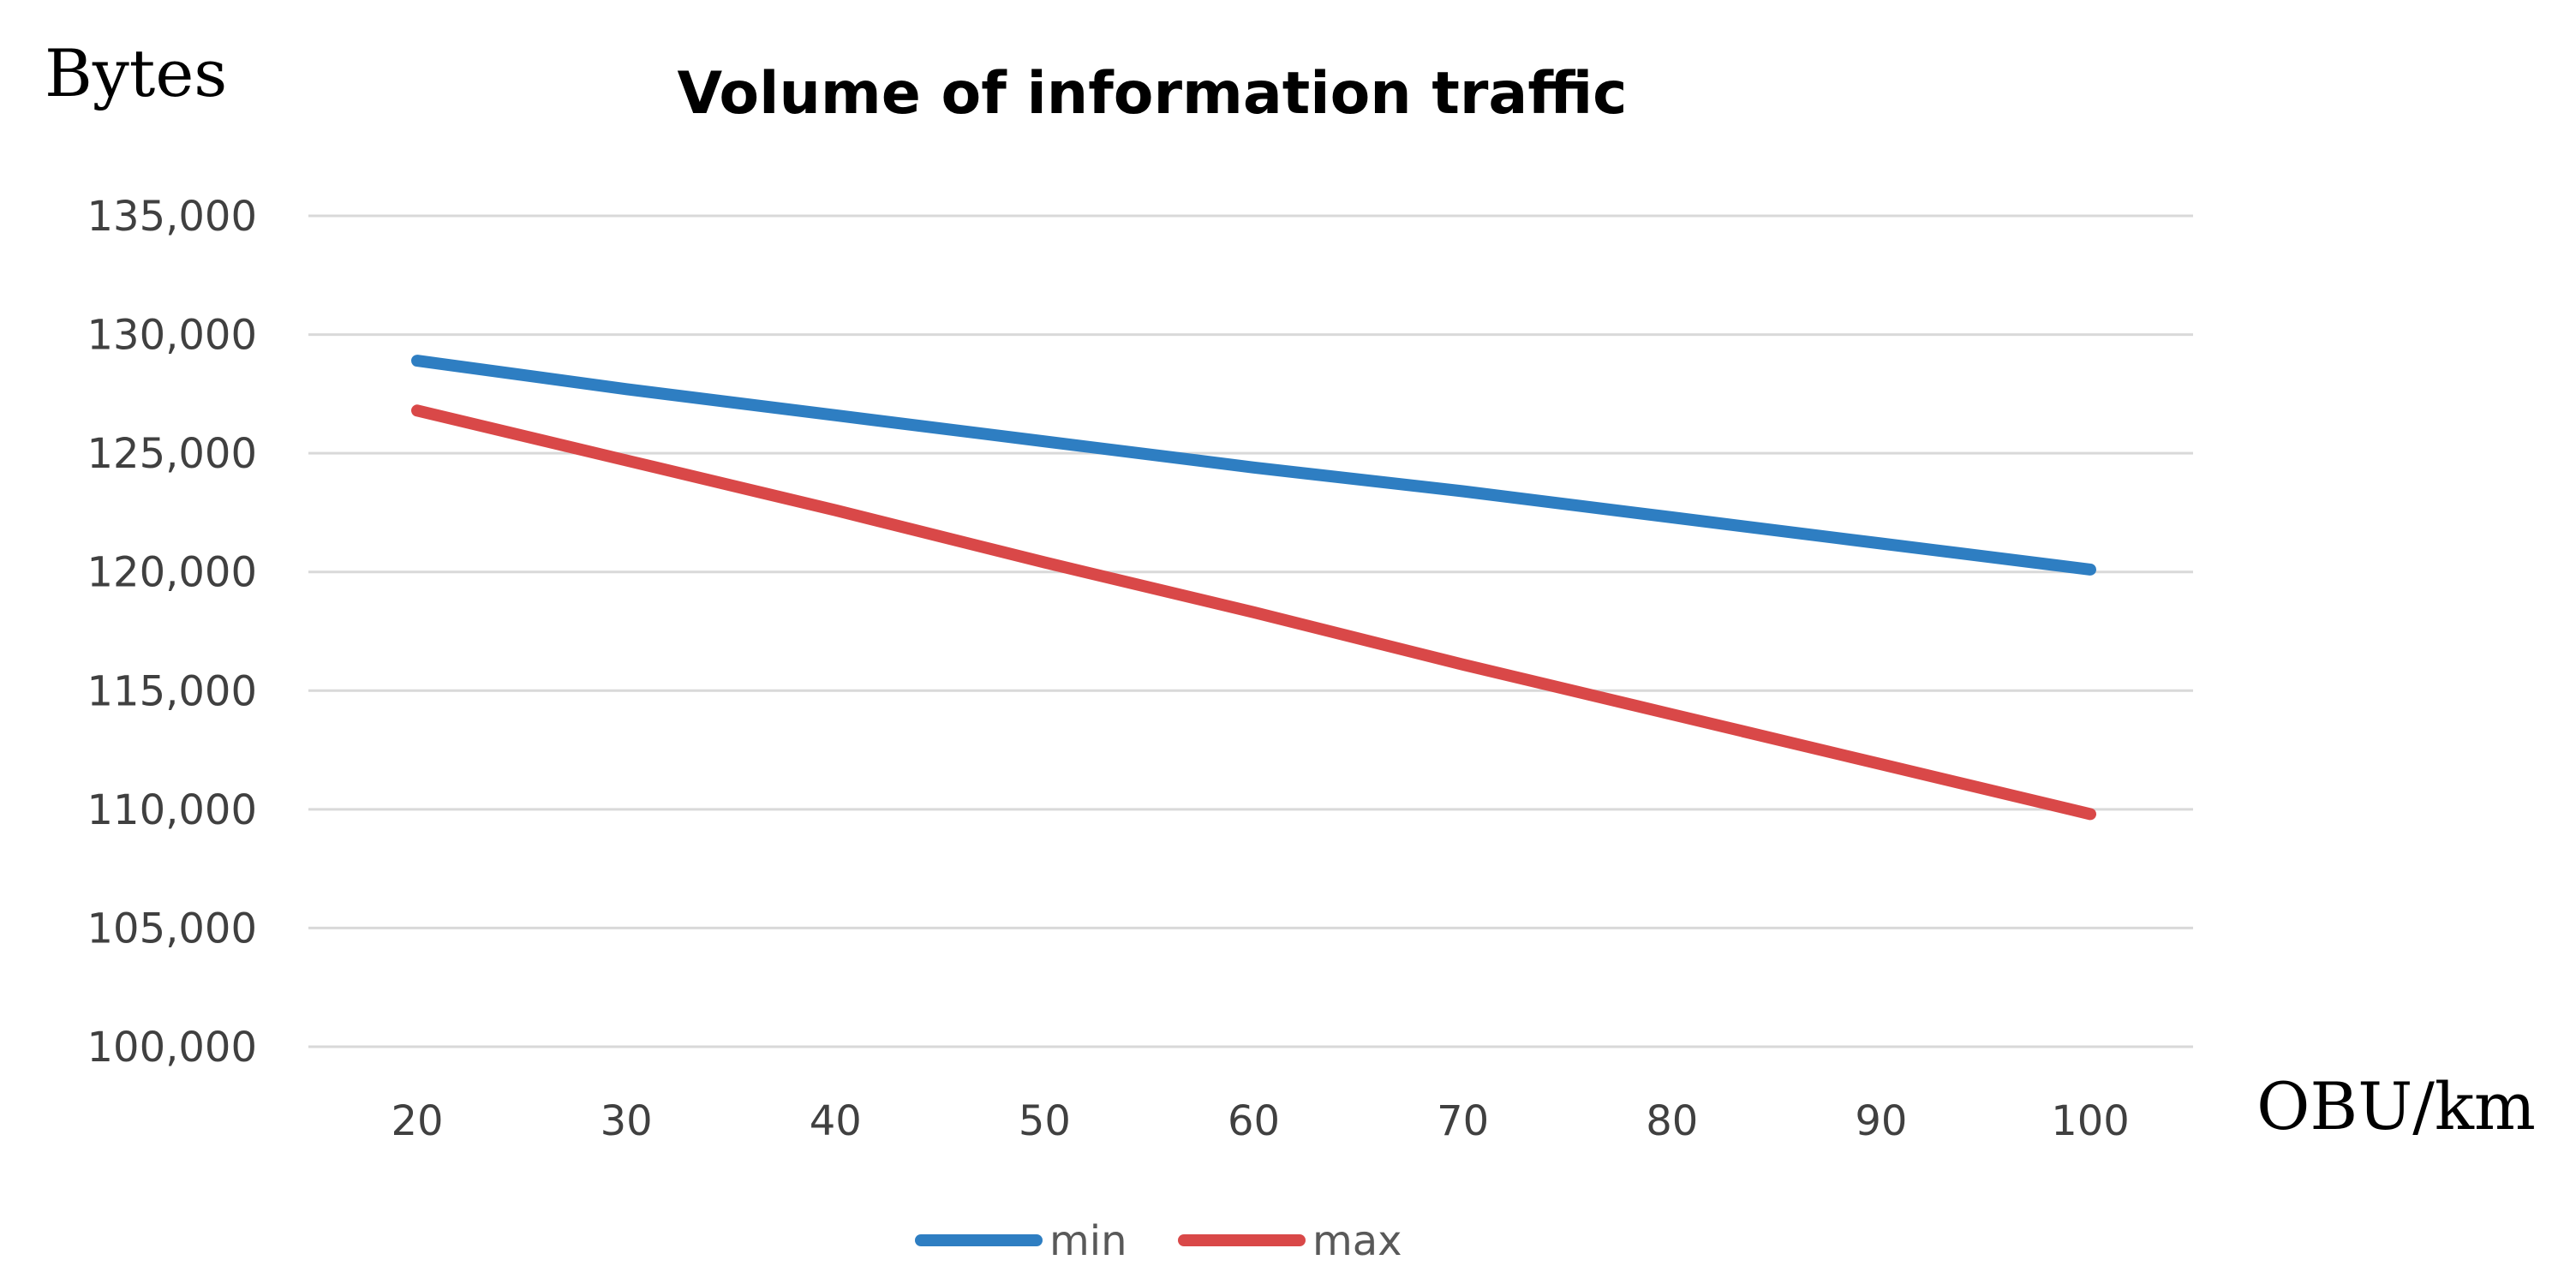 The image size is (2576, 1278). I want to click on y-tick-label: 135,000, so click(173, 217).